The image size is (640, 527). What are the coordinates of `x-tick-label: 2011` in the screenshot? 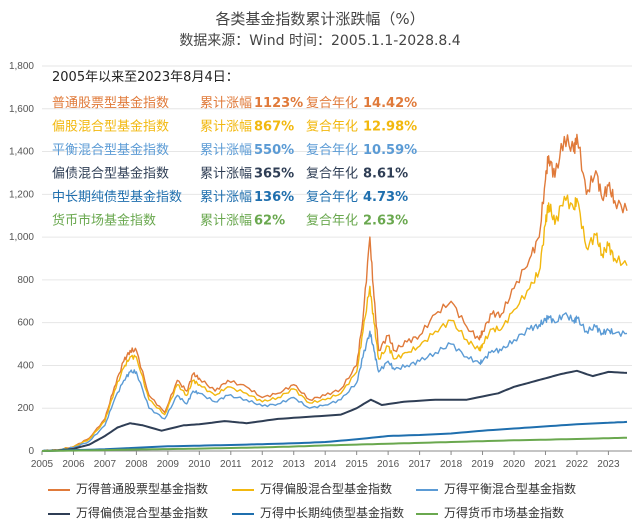 It's located at (231, 464).